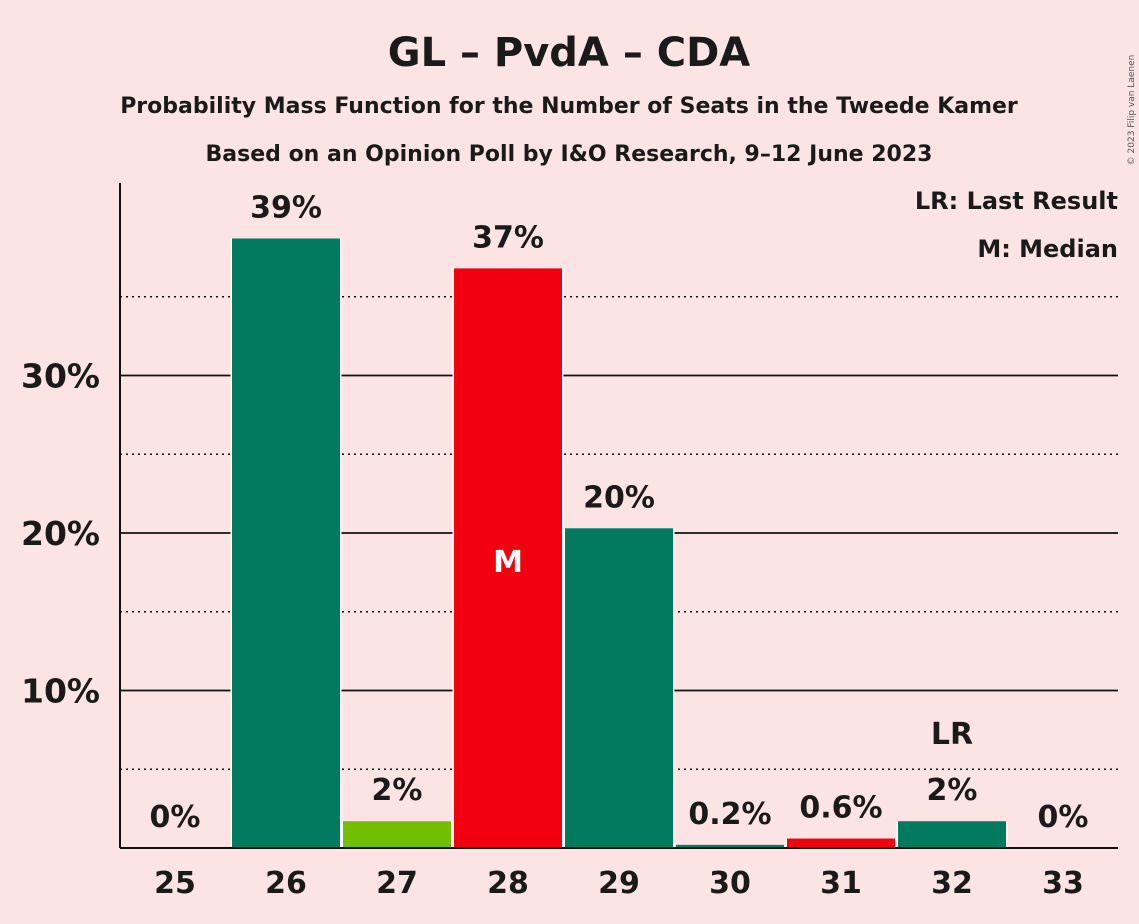 The image size is (1139, 924). I want to click on x-tick-label: 28, so click(508, 883).